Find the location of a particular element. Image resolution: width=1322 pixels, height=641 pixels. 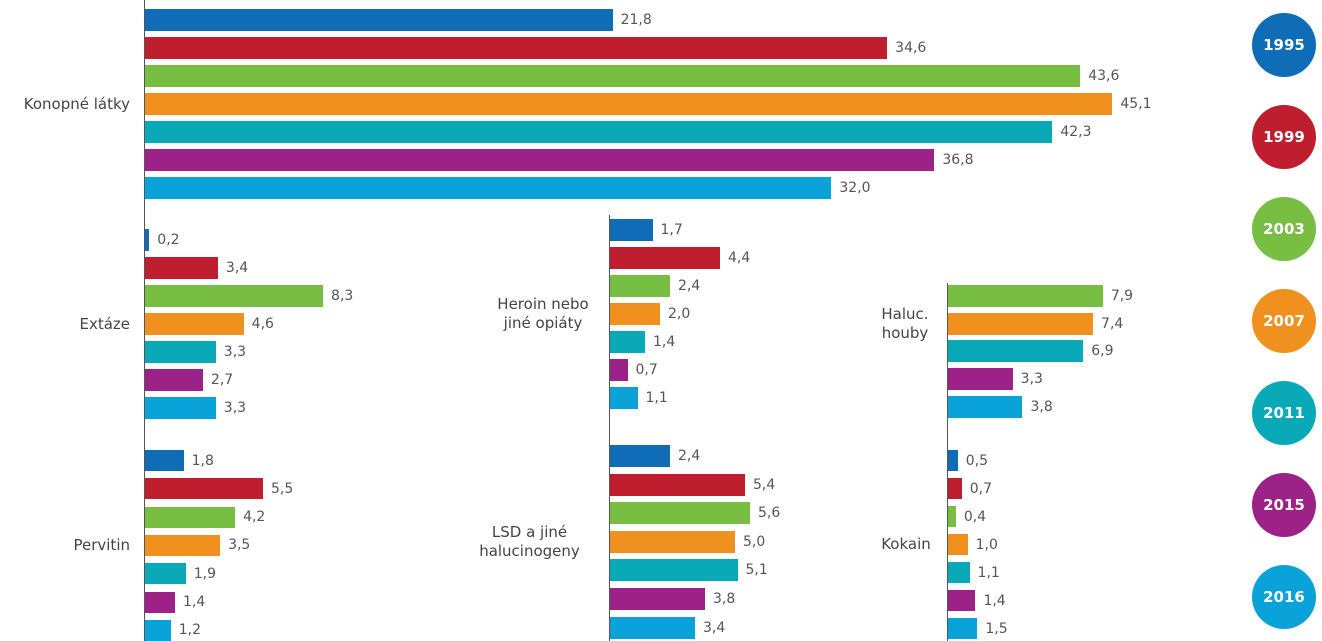

value-label: 4,6 is located at coordinates (262, 324).